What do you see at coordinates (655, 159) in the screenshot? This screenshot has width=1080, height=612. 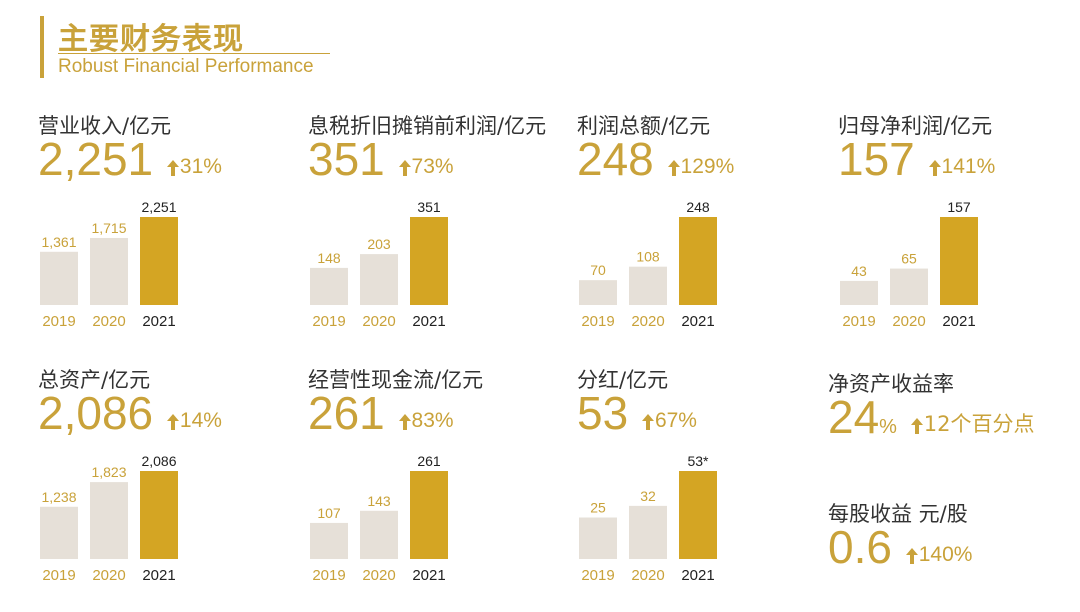 I see `metric-value-row: 248 129%` at bounding box center [655, 159].